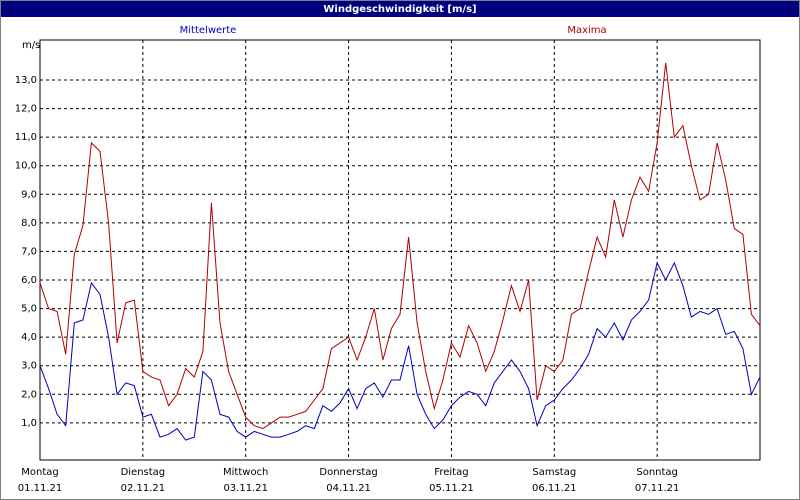 This screenshot has width=800, height=500. I want to click on chart-title: Windgeschwindigkeit [m/s], so click(399, 9).